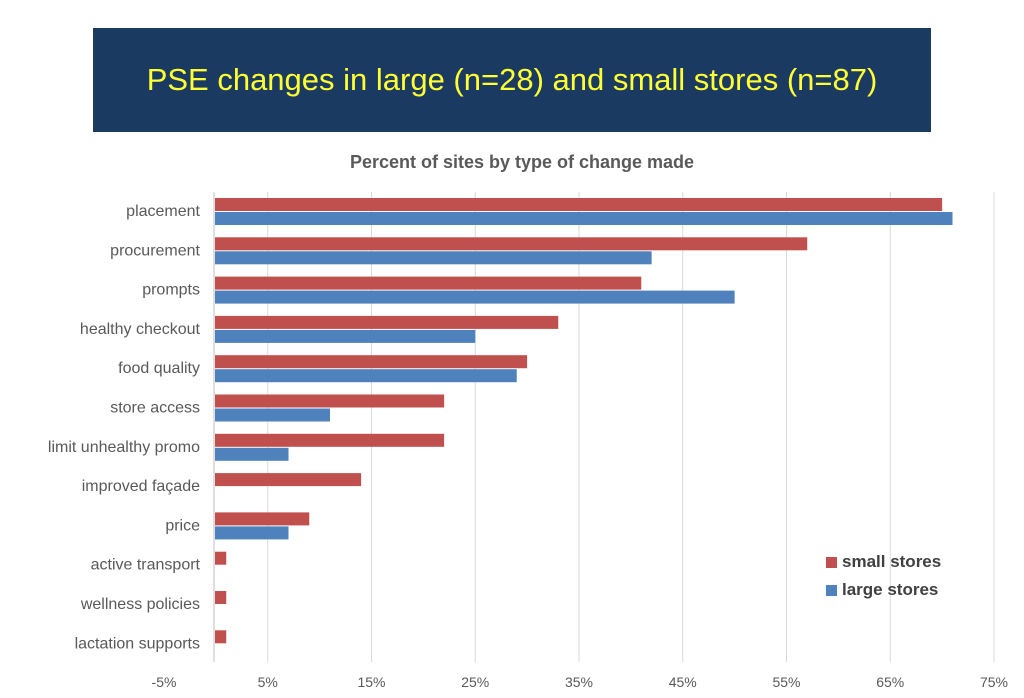 The width and height of the screenshot is (1024, 698). What do you see at coordinates (140, 604) in the screenshot?
I see `category-label: wellness policies` at bounding box center [140, 604].